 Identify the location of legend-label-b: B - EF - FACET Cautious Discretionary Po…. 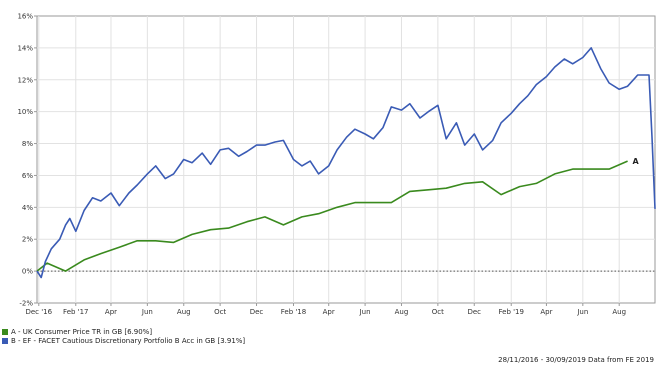
(128, 341).